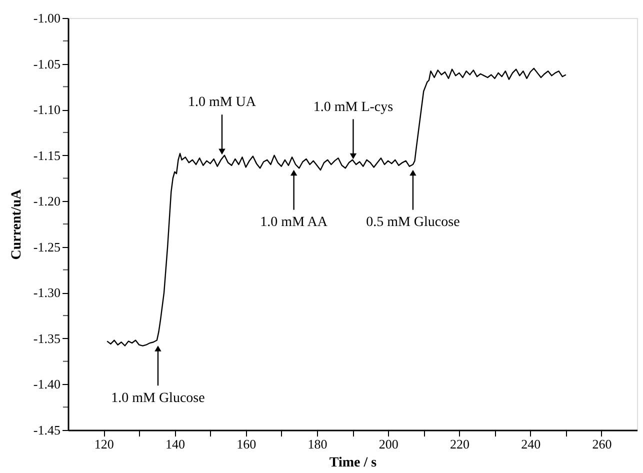 Image resolution: width=643 pixels, height=473 pixels. Describe the element at coordinates (46, 338) in the screenshot. I see `y-tick-label: -1.35` at that location.